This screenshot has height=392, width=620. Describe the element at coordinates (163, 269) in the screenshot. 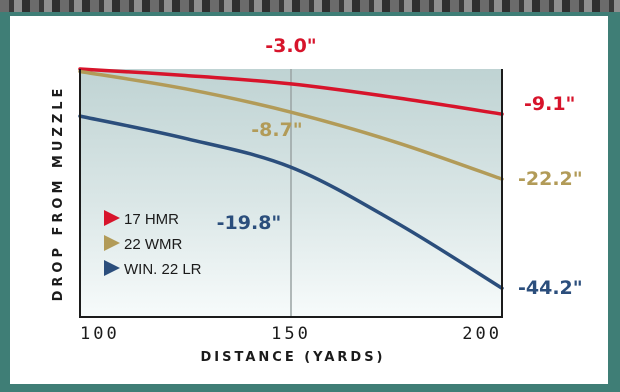

I see `legend-label-2: WIN. 22 LR` at that location.